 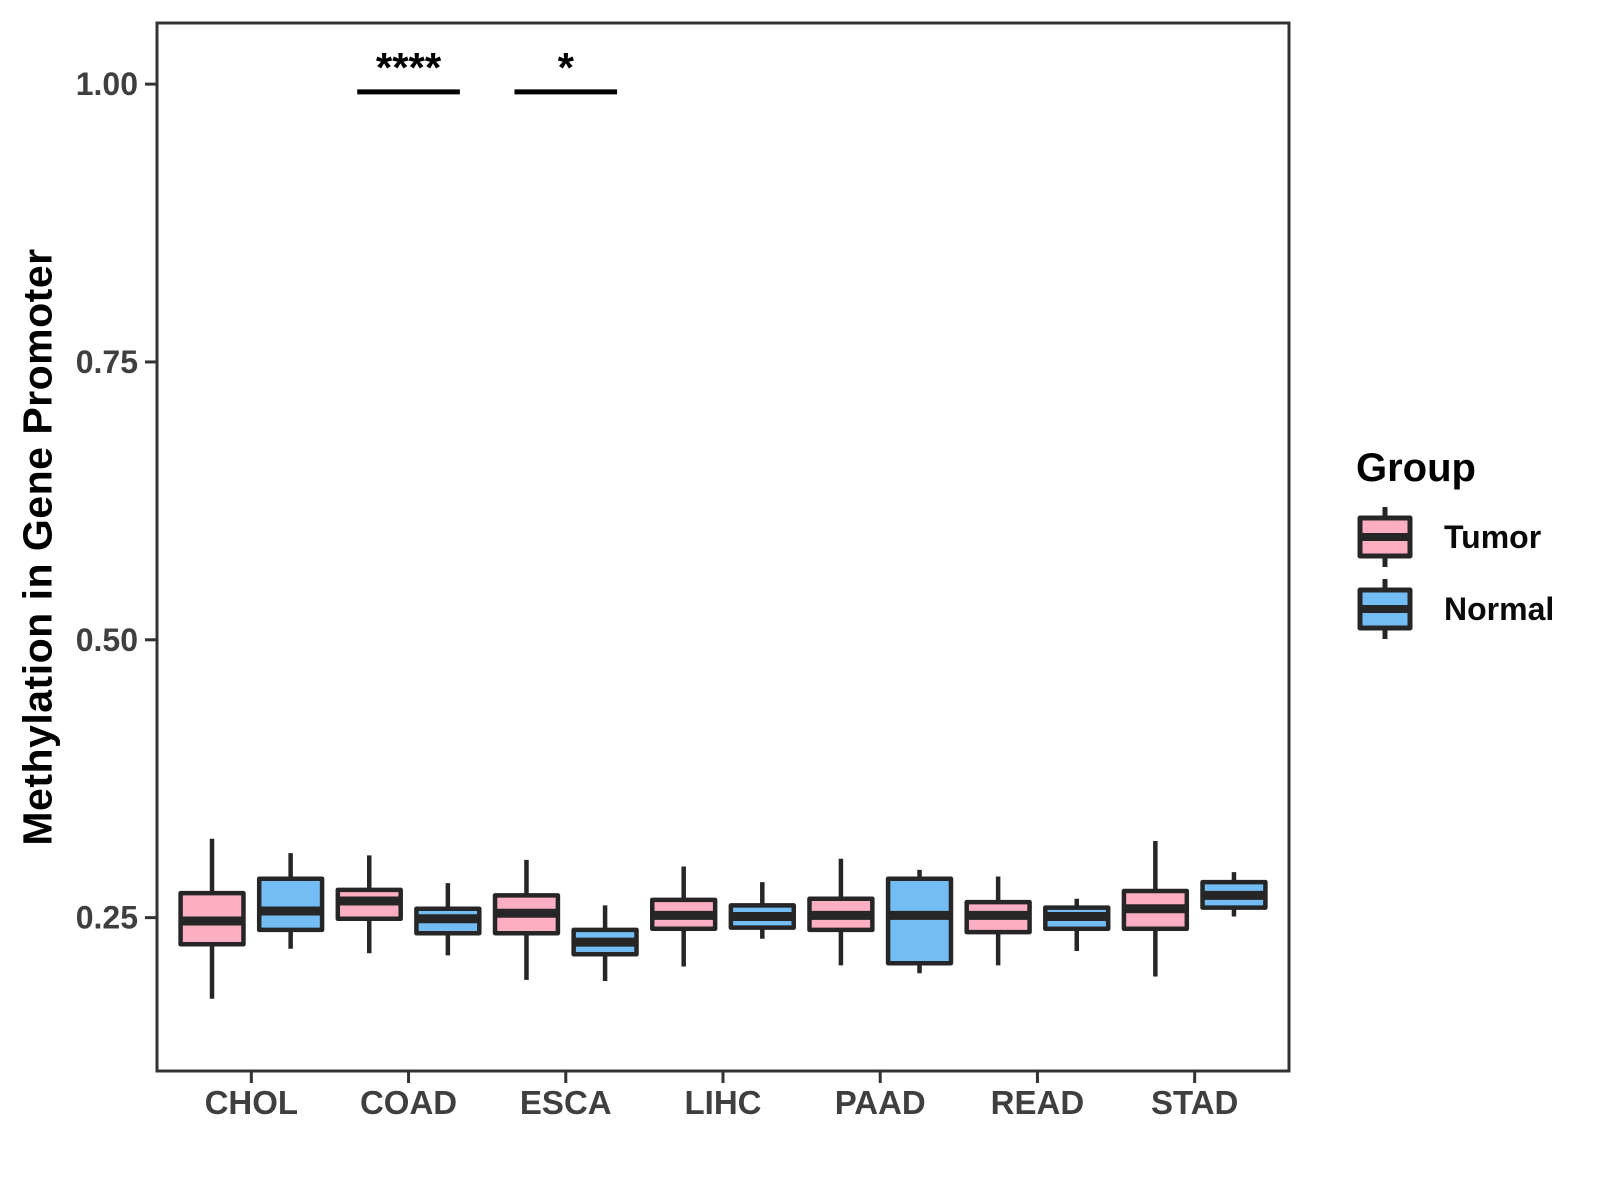 What do you see at coordinates (37, 547) in the screenshot?
I see `y-axis-title: Methylation in Gene Promoter` at bounding box center [37, 547].